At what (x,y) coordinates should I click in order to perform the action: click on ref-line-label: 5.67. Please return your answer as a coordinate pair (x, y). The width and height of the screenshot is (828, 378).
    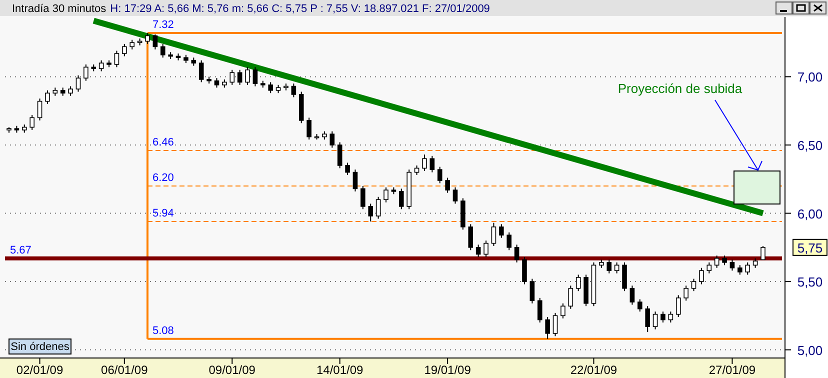
    Looking at the image, I should click on (21, 250).